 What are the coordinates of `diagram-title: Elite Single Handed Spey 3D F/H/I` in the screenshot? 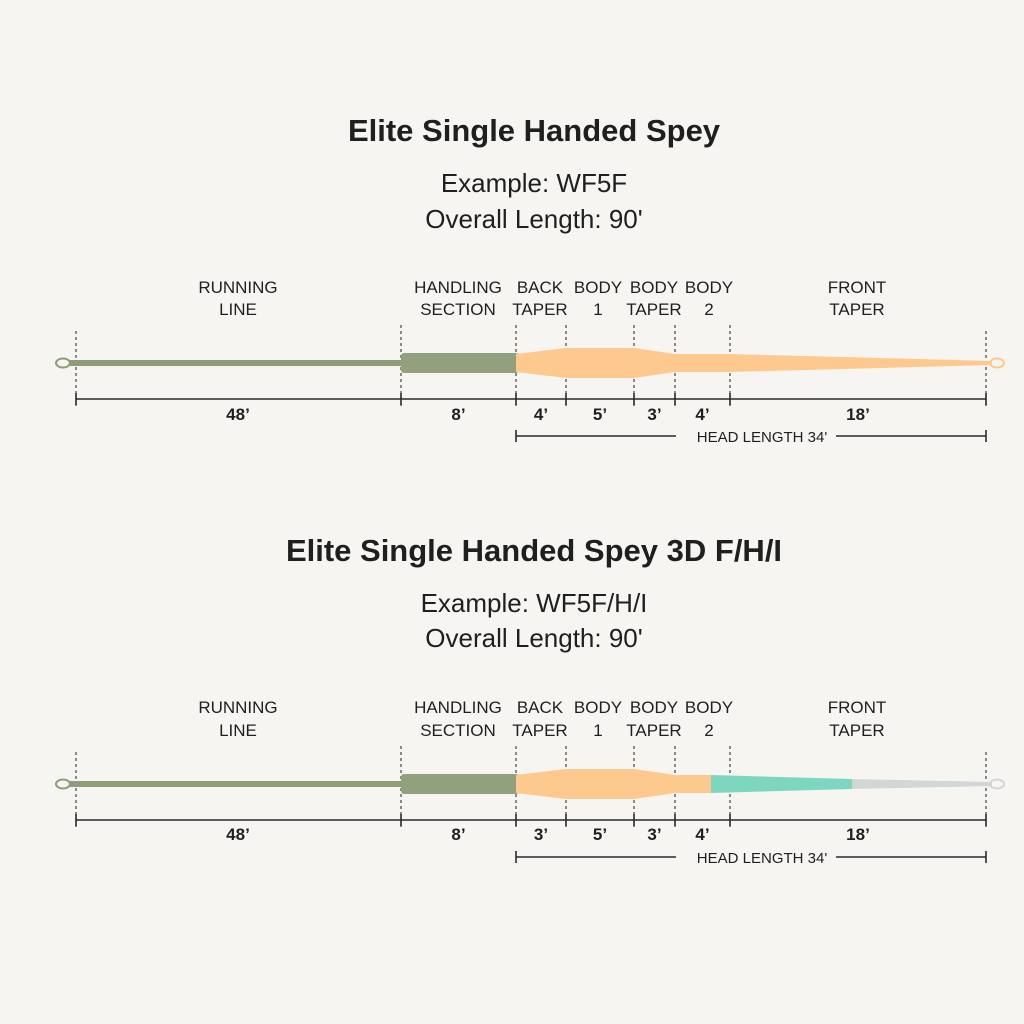 It's located at (534, 550).